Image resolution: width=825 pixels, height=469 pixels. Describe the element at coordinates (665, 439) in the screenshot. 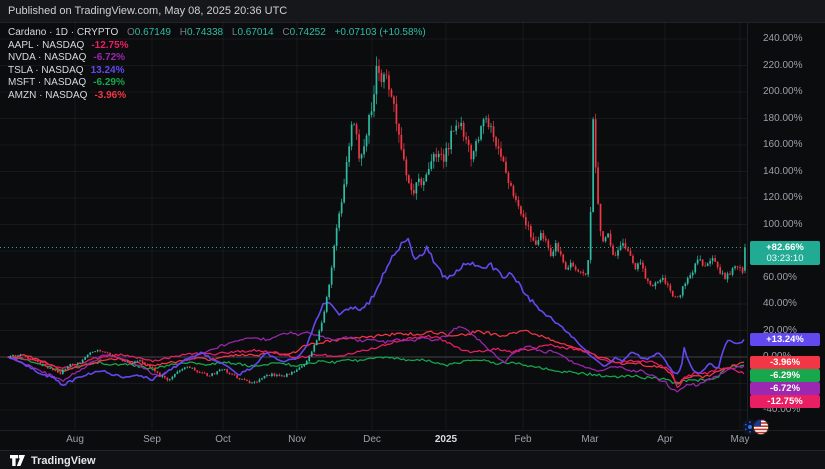

I see `time-tick-label: Apr` at that location.